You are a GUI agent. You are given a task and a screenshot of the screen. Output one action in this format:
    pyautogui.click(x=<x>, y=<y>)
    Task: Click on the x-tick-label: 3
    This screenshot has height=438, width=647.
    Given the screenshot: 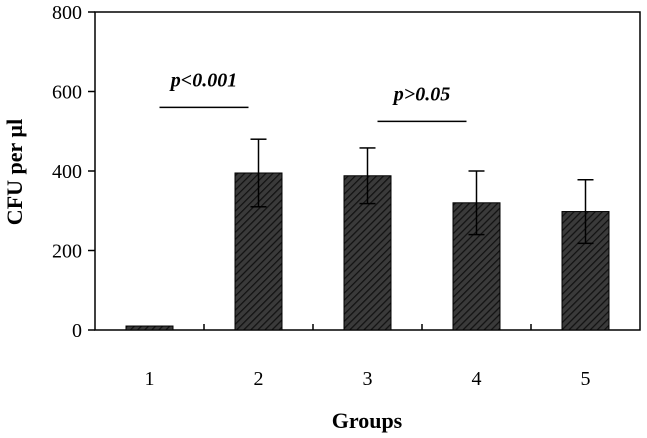 What is the action you would take?
    pyautogui.click(x=368, y=379)
    